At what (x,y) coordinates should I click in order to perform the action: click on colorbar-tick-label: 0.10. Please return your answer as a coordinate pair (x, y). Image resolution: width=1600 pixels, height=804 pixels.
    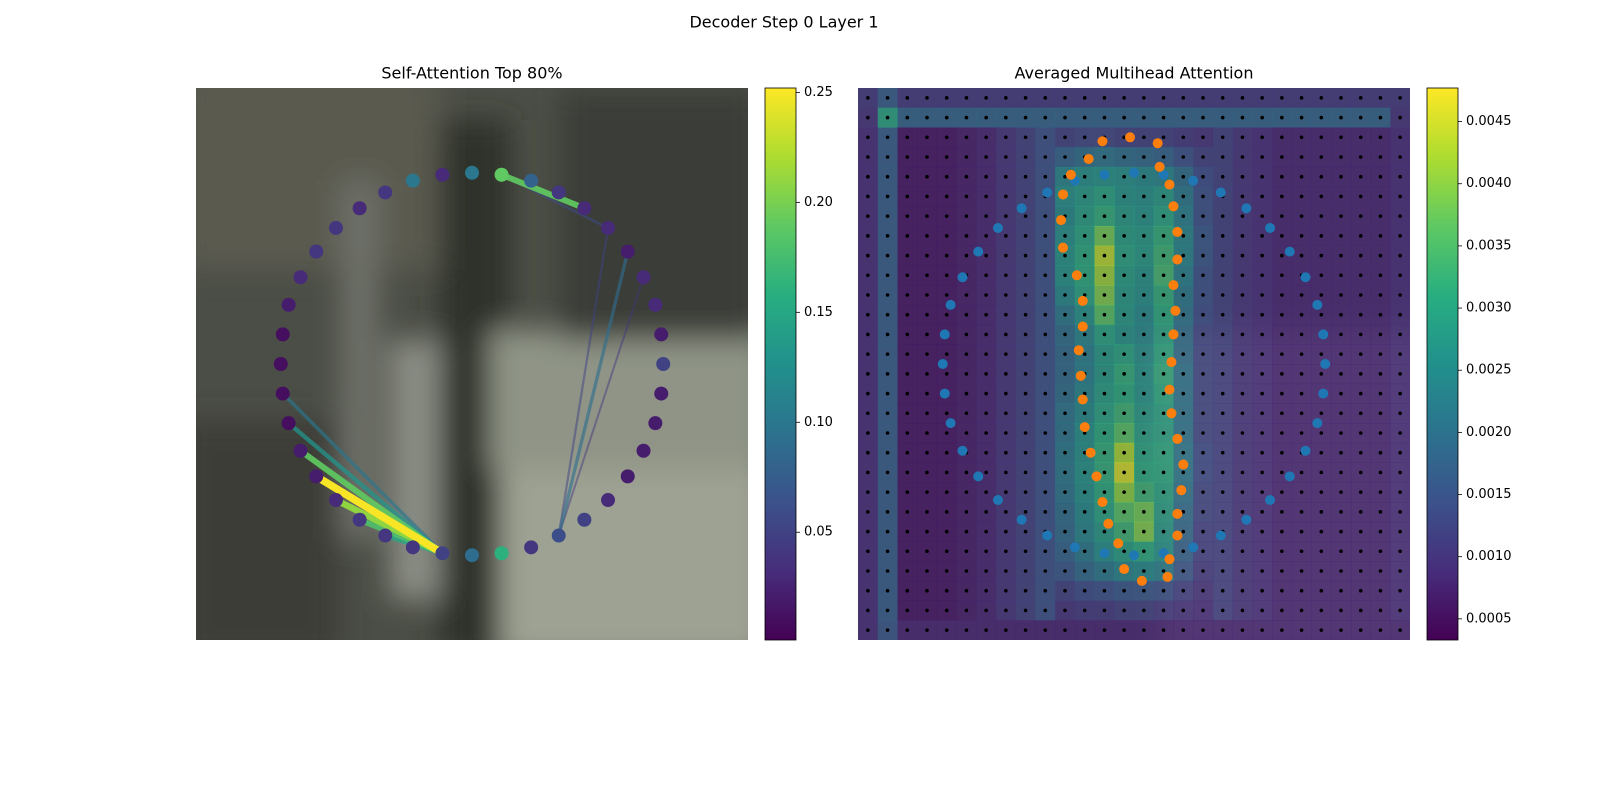
    Looking at the image, I should click on (818, 422).